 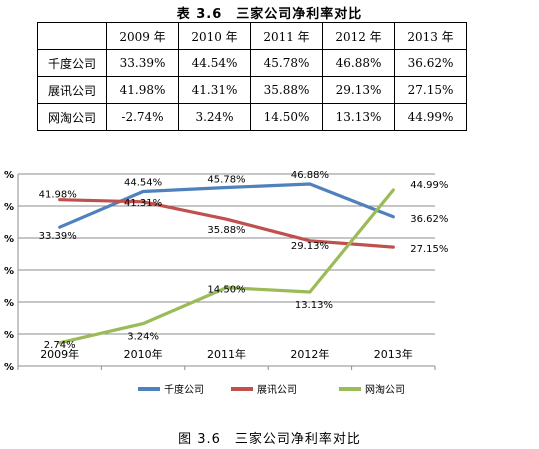 What do you see at coordinates (58, 195) in the screenshot?
I see `data-label: 41.98%` at bounding box center [58, 195].